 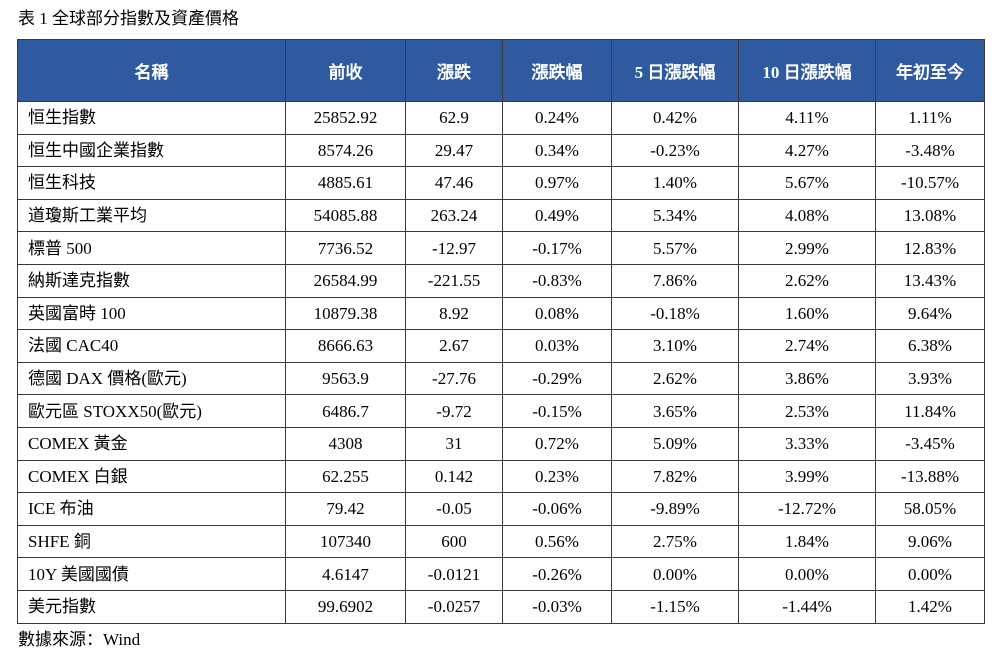 I want to click on cell-name: 納斯達克指數, so click(x=151, y=280).